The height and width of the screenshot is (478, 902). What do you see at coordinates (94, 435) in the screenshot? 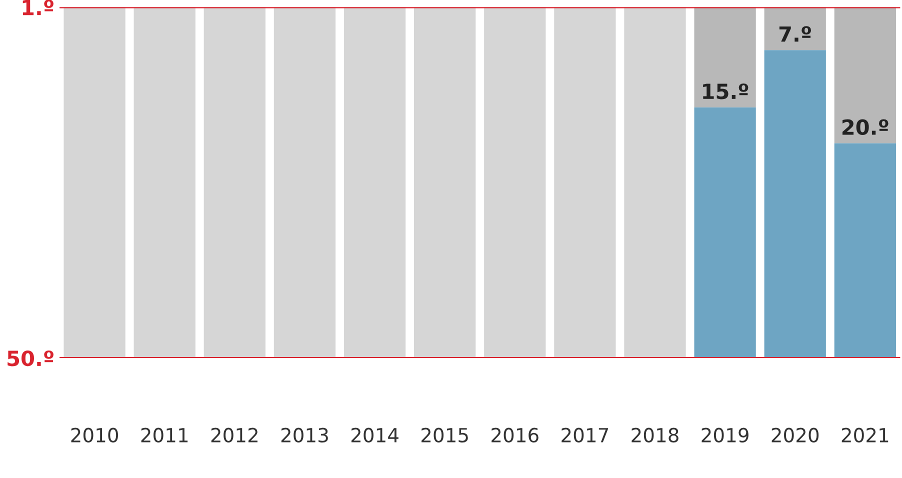
I see `x-tick-label: 2010` at bounding box center [94, 435].